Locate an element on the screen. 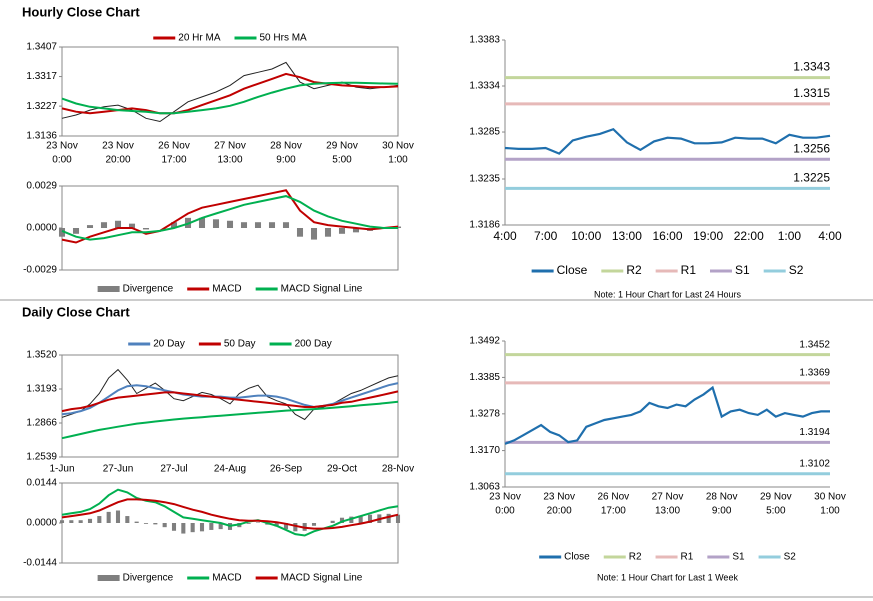  legend-label: 20 Hr MA is located at coordinates (199, 38).